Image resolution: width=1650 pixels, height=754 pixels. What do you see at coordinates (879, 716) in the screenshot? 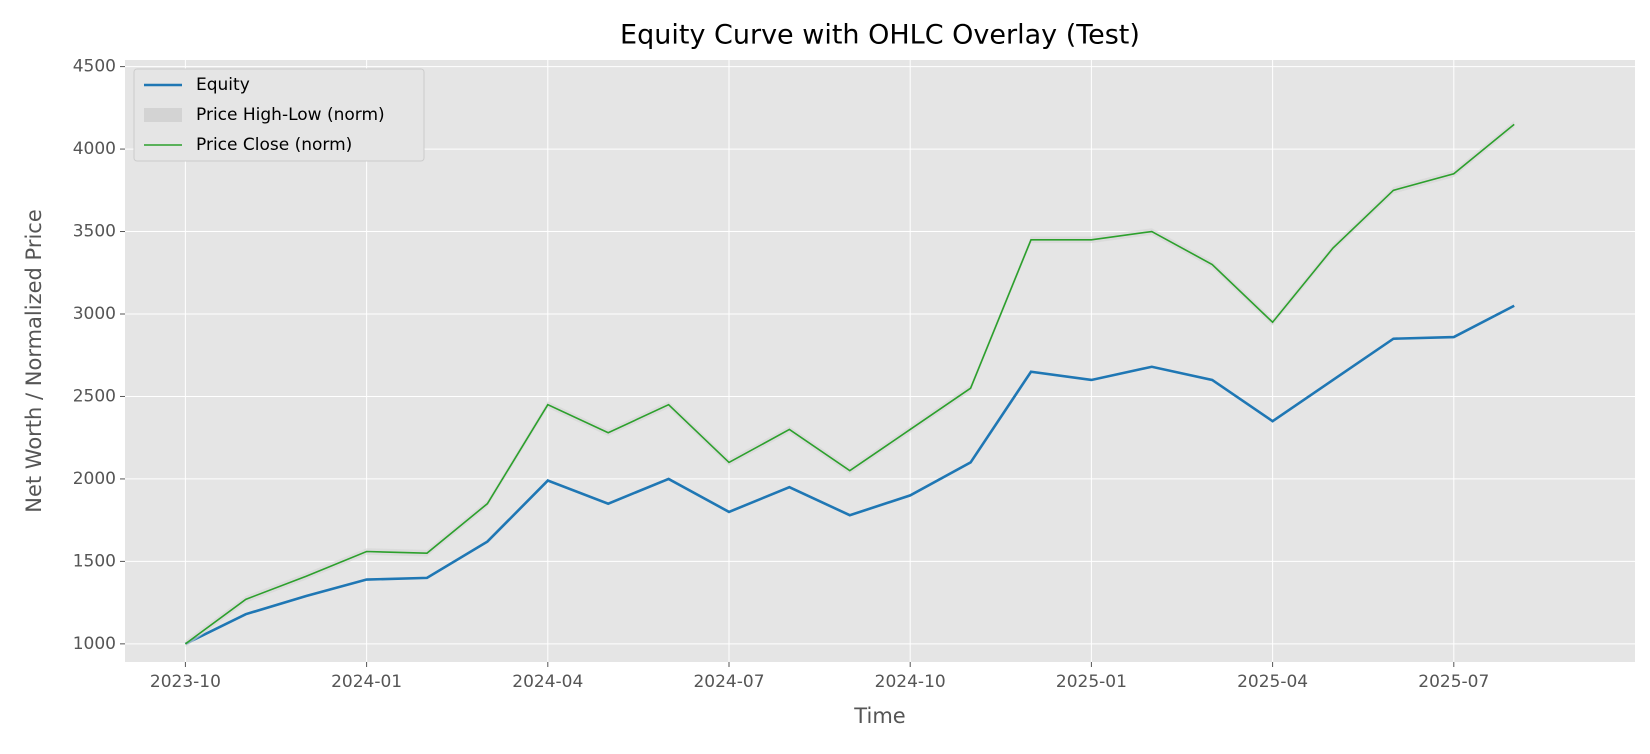
I see `x-axis-label: Time` at bounding box center [879, 716].